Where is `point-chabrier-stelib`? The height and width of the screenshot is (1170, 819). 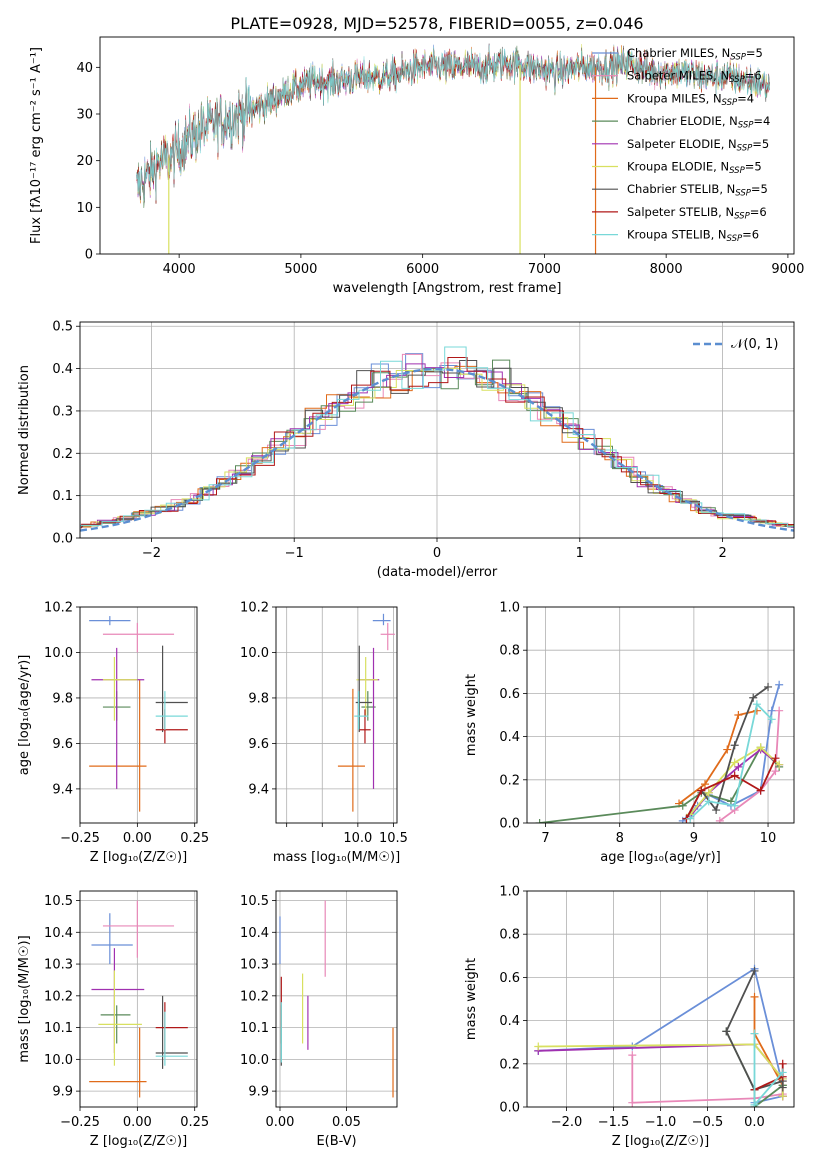 point-chabrier-stelib is located at coordinates (171, 1032).